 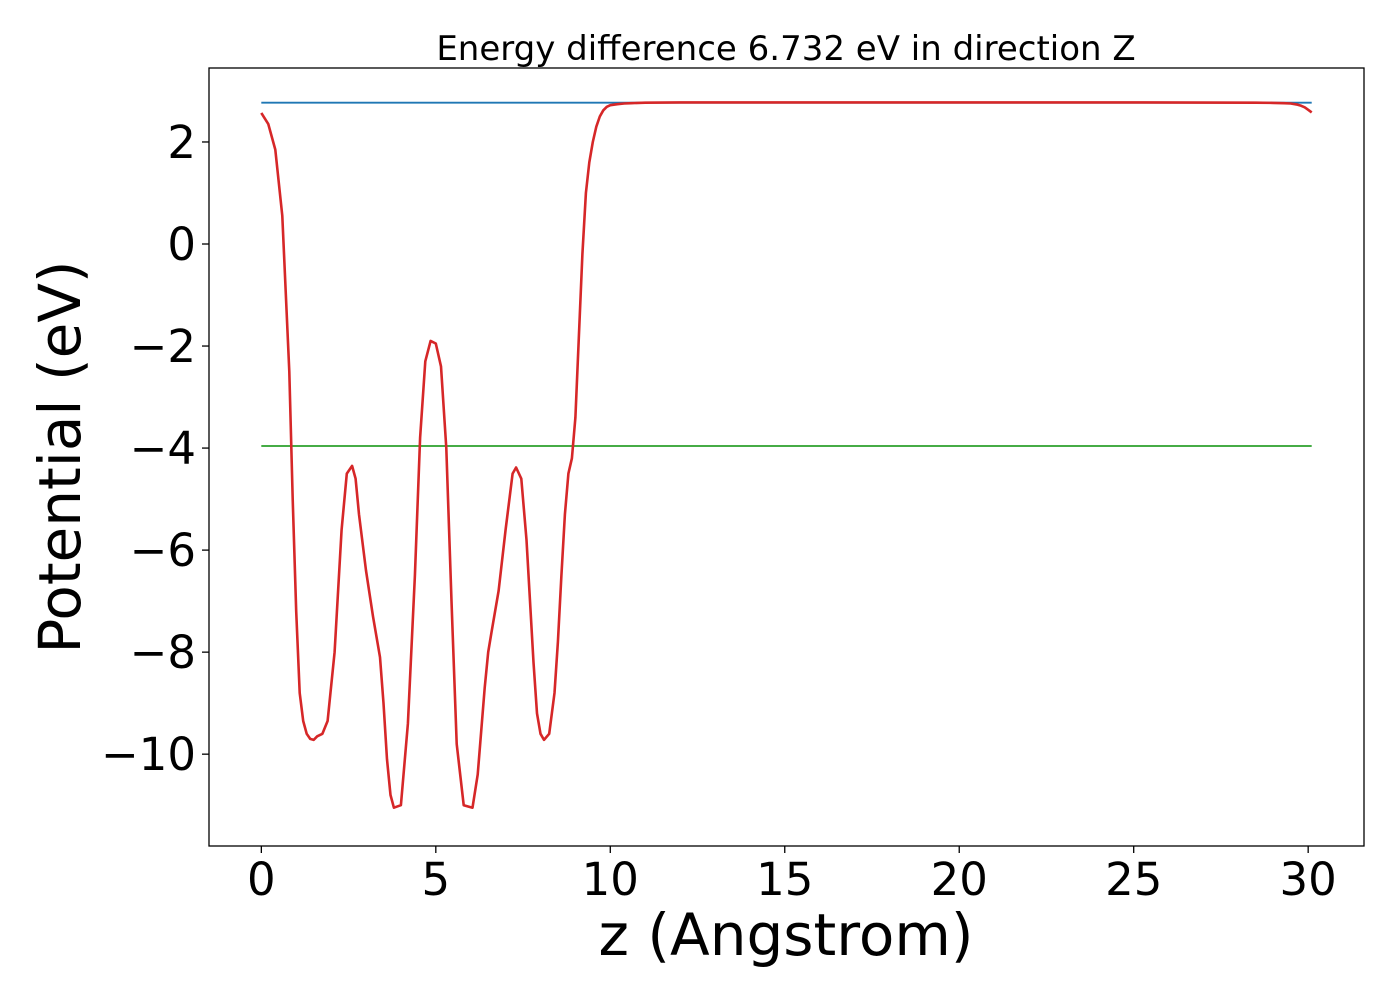 I want to click on x-tick-label: 5, so click(x=435, y=879).